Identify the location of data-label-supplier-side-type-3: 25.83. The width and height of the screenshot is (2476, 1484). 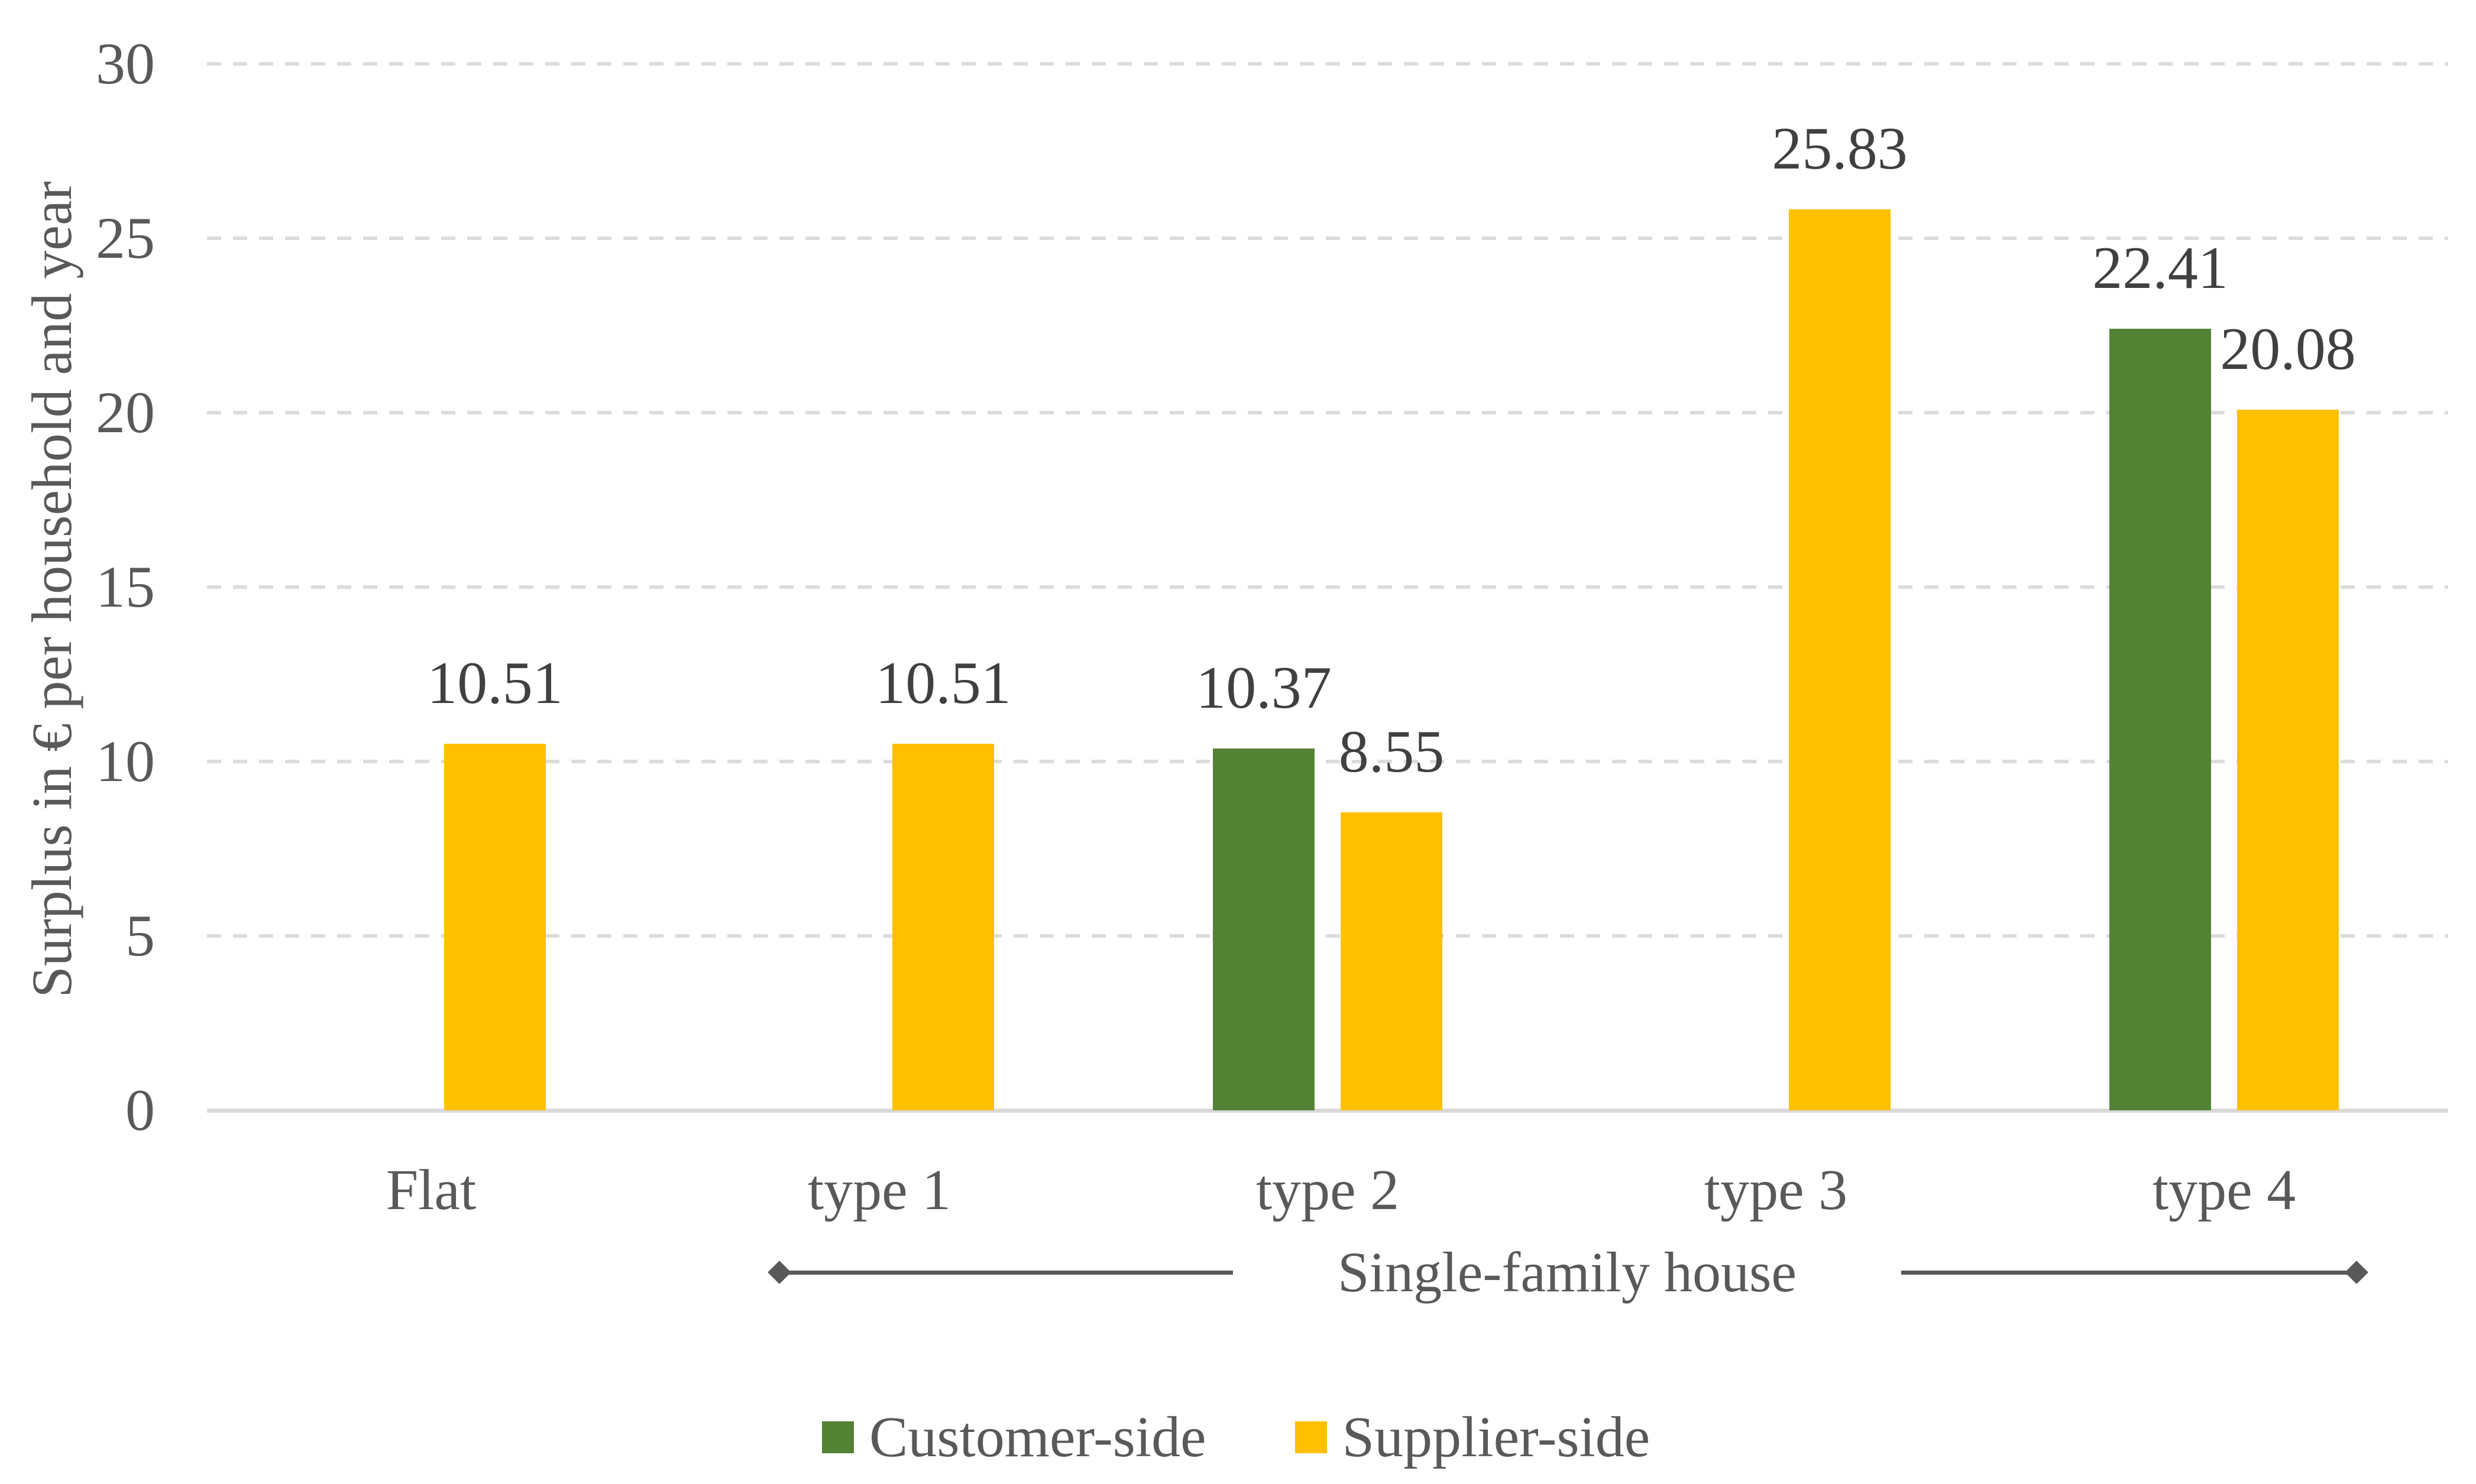
(1840, 148).